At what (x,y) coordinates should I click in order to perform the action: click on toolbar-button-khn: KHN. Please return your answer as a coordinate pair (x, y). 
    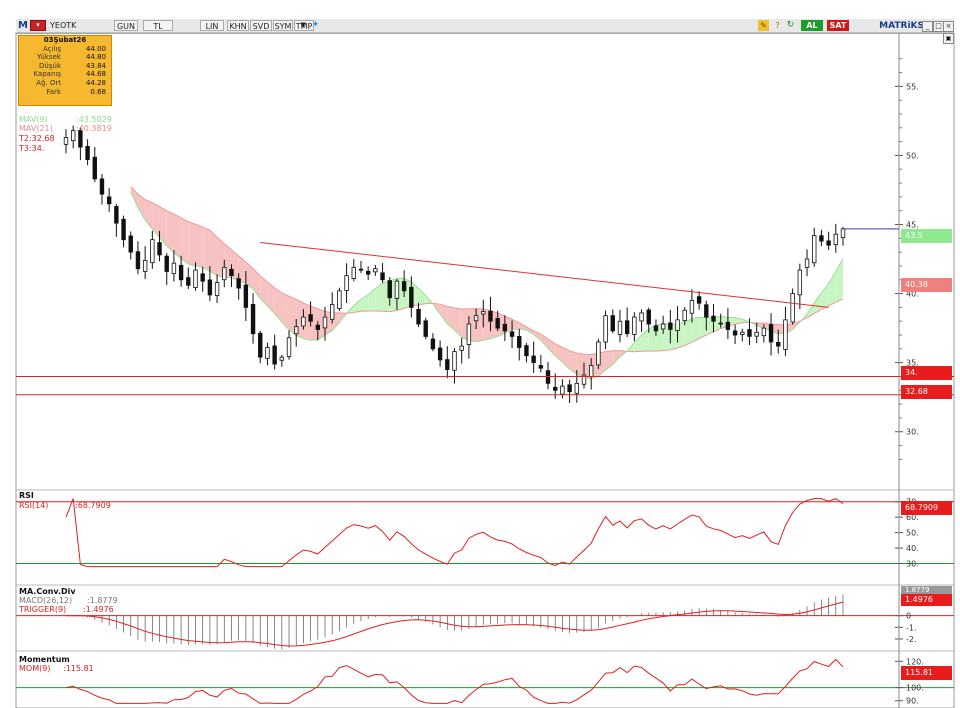
    Looking at the image, I should click on (238, 25).